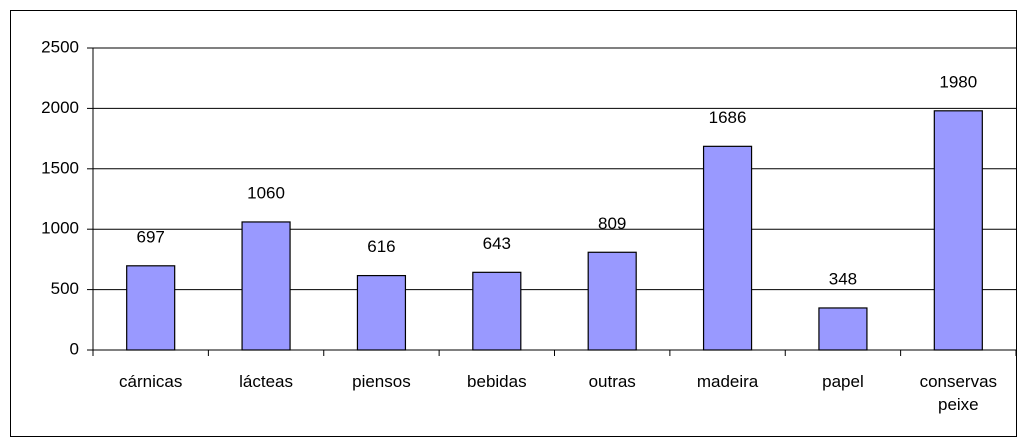 This screenshot has width=1018, height=438. I want to click on data-label: 1980, so click(958, 81).